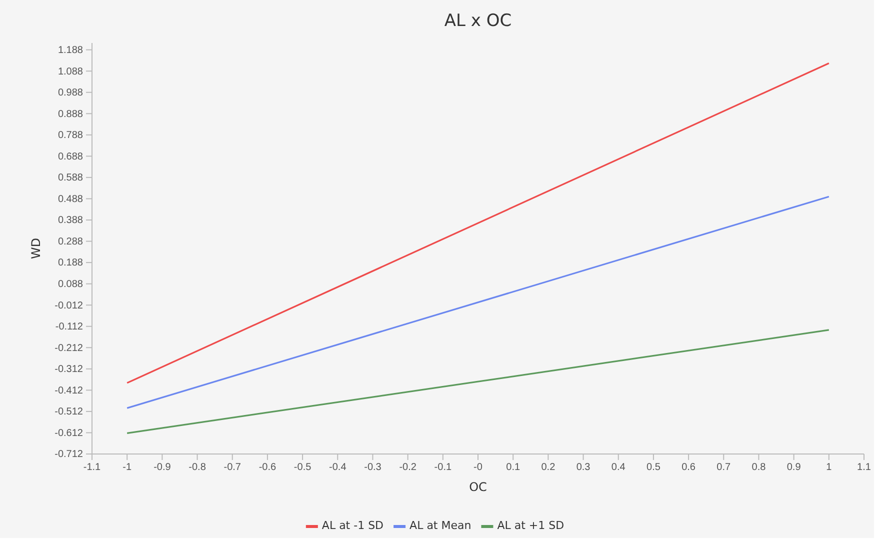 This screenshot has width=880, height=544. Describe the element at coordinates (71, 263) in the screenshot. I see `y-tick-label: 0.188` at that location.